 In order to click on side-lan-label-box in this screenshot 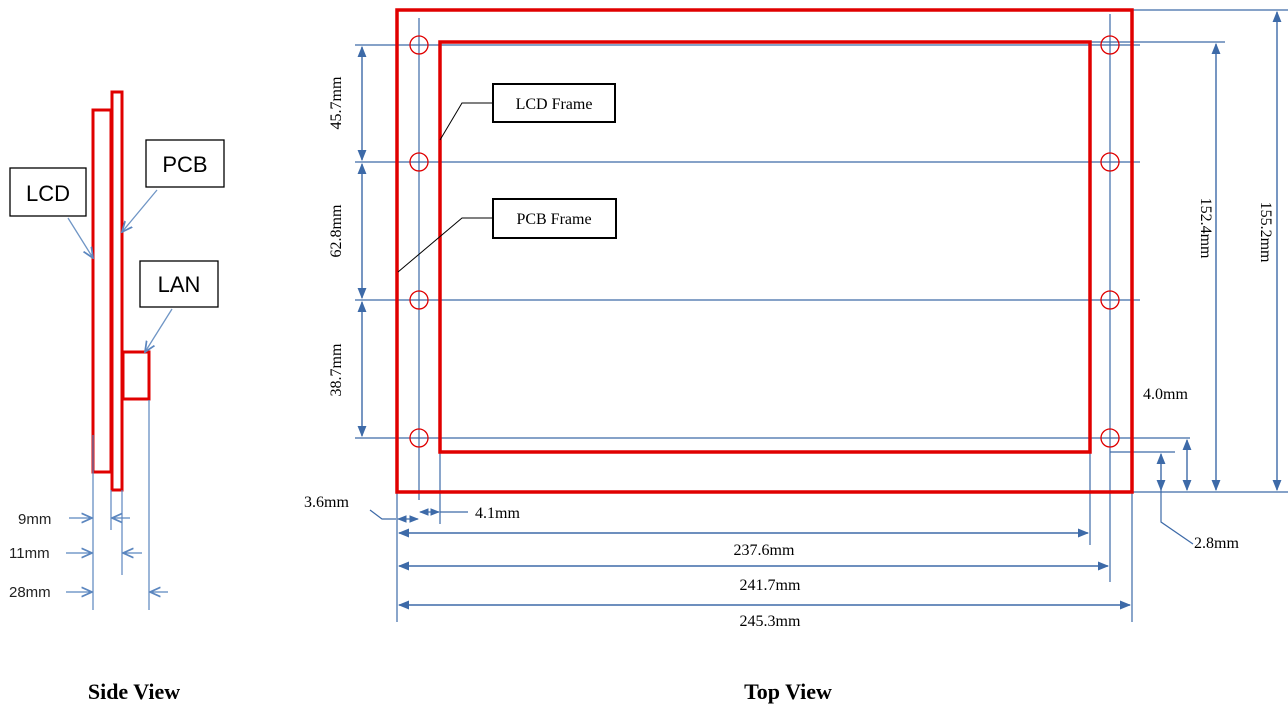, I will do `click(179, 284)`.